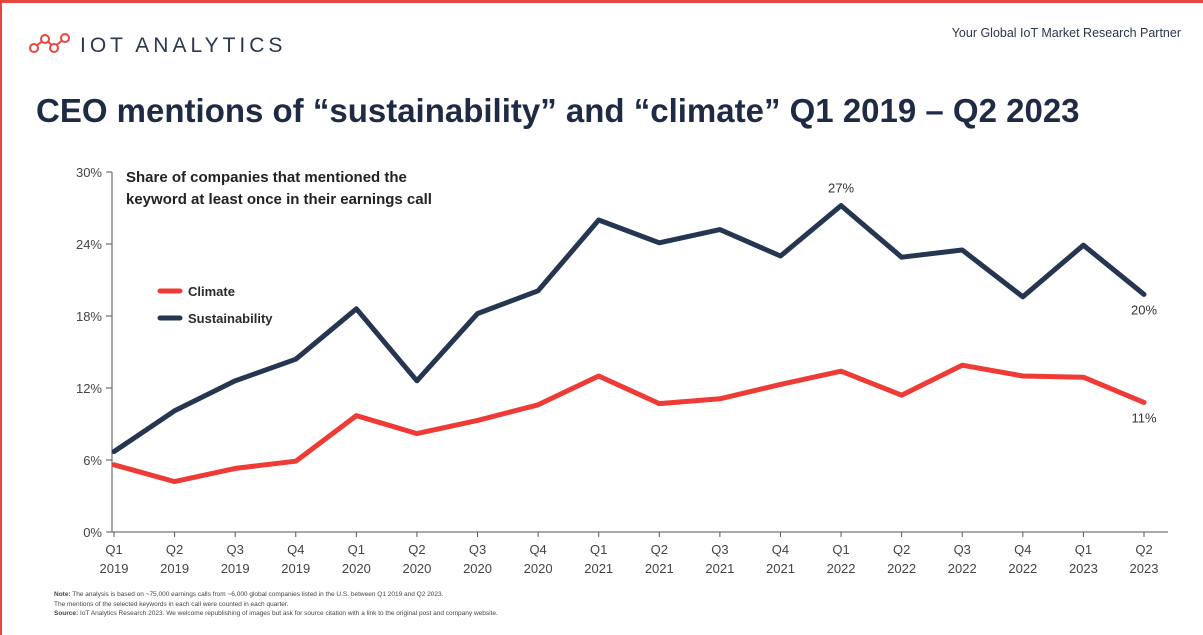 The width and height of the screenshot is (1203, 635). Describe the element at coordinates (89, 316) in the screenshot. I see `y-tick-label: 18%` at that location.